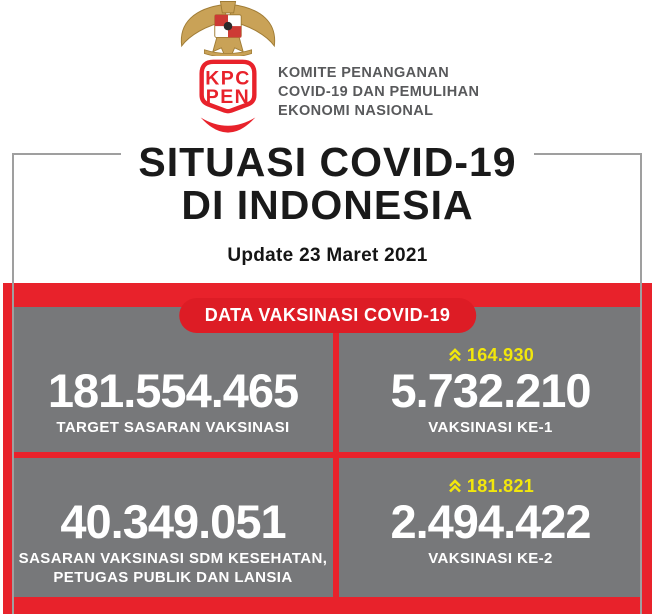 The height and width of the screenshot is (614, 655). I want to click on stat-label: VAKSINASI KE-1, so click(490, 427).